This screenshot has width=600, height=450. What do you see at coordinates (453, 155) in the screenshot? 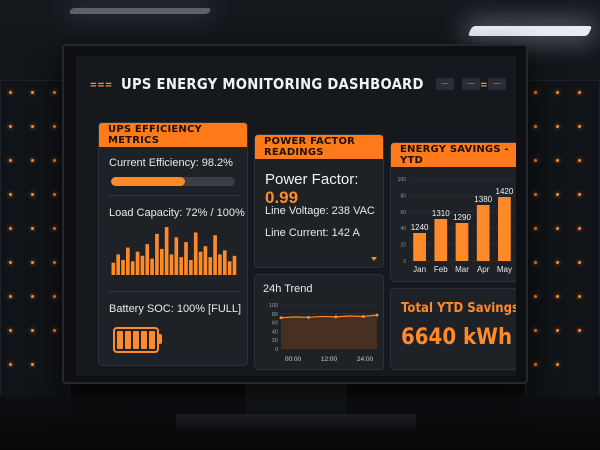
I see `savings-heading: ENERGY SAVINGS - YTD` at bounding box center [453, 155].